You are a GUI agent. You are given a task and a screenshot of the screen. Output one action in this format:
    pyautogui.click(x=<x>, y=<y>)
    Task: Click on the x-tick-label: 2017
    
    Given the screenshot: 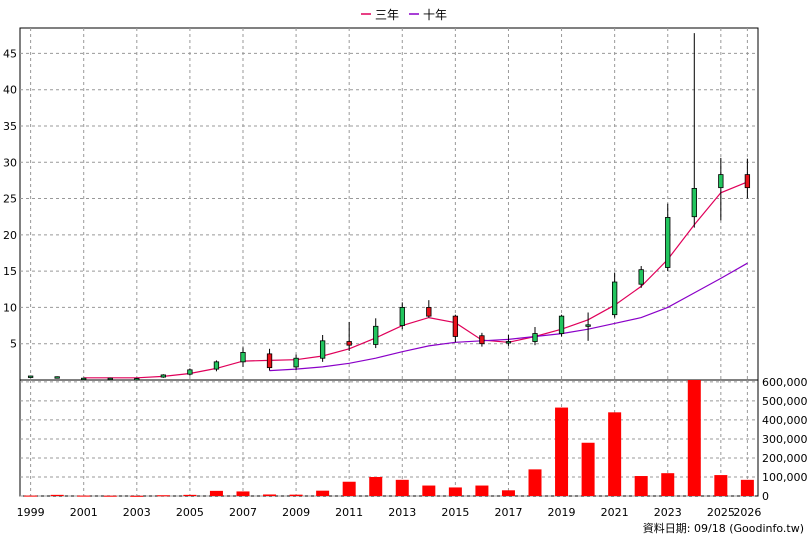 What is the action you would take?
    pyautogui.click(x=508, y=512)
    